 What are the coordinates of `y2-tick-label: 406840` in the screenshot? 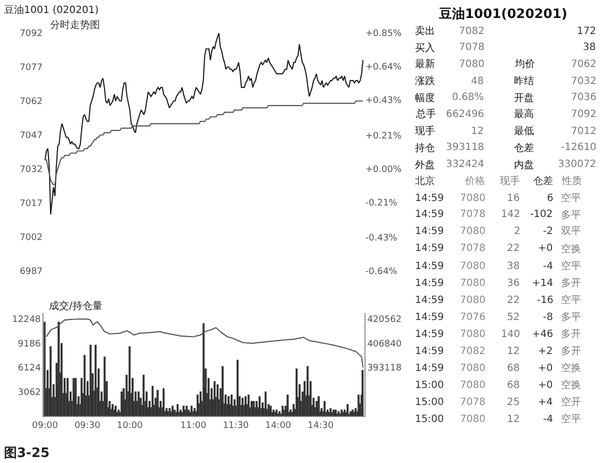 It's located at (384, 344).